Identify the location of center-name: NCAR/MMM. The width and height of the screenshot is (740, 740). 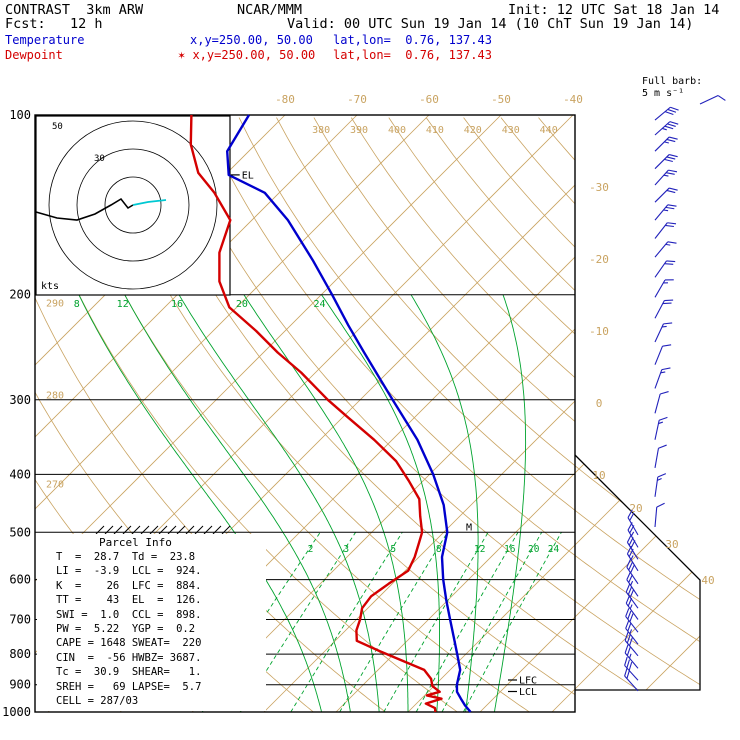
(270, 10).